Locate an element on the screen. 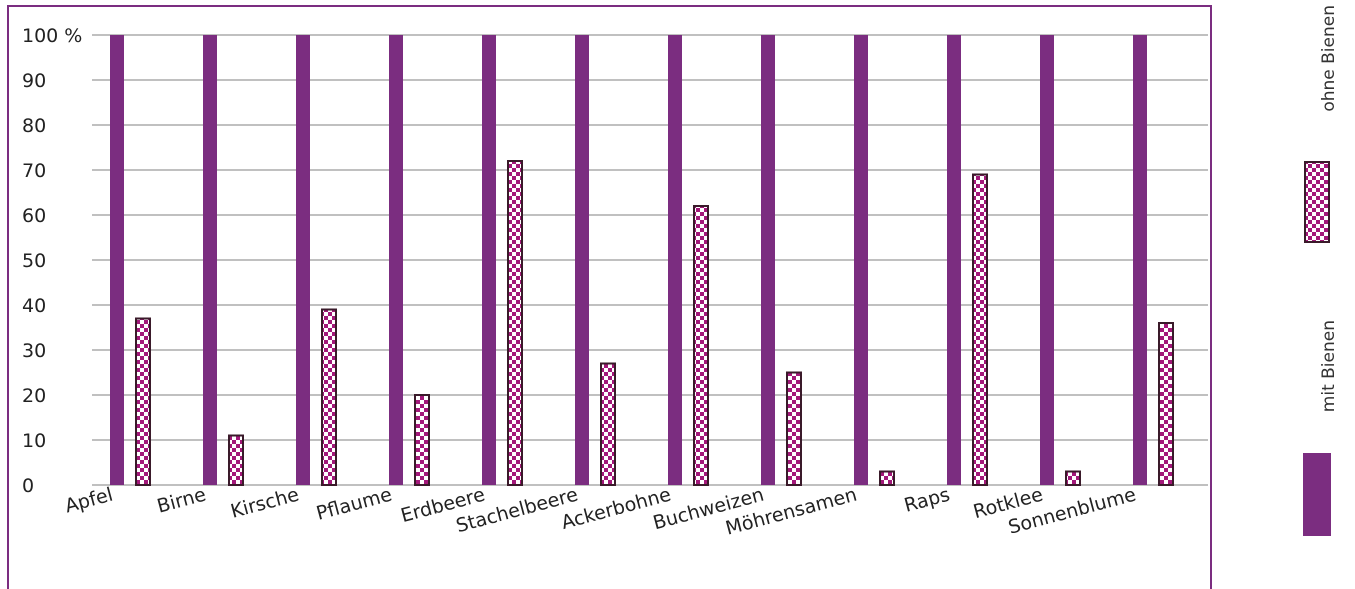 Image resolution: width=1355 pixels, height=589 pixels. legend-swatch-ohne-bienen is located at coordinates (1317, 202).